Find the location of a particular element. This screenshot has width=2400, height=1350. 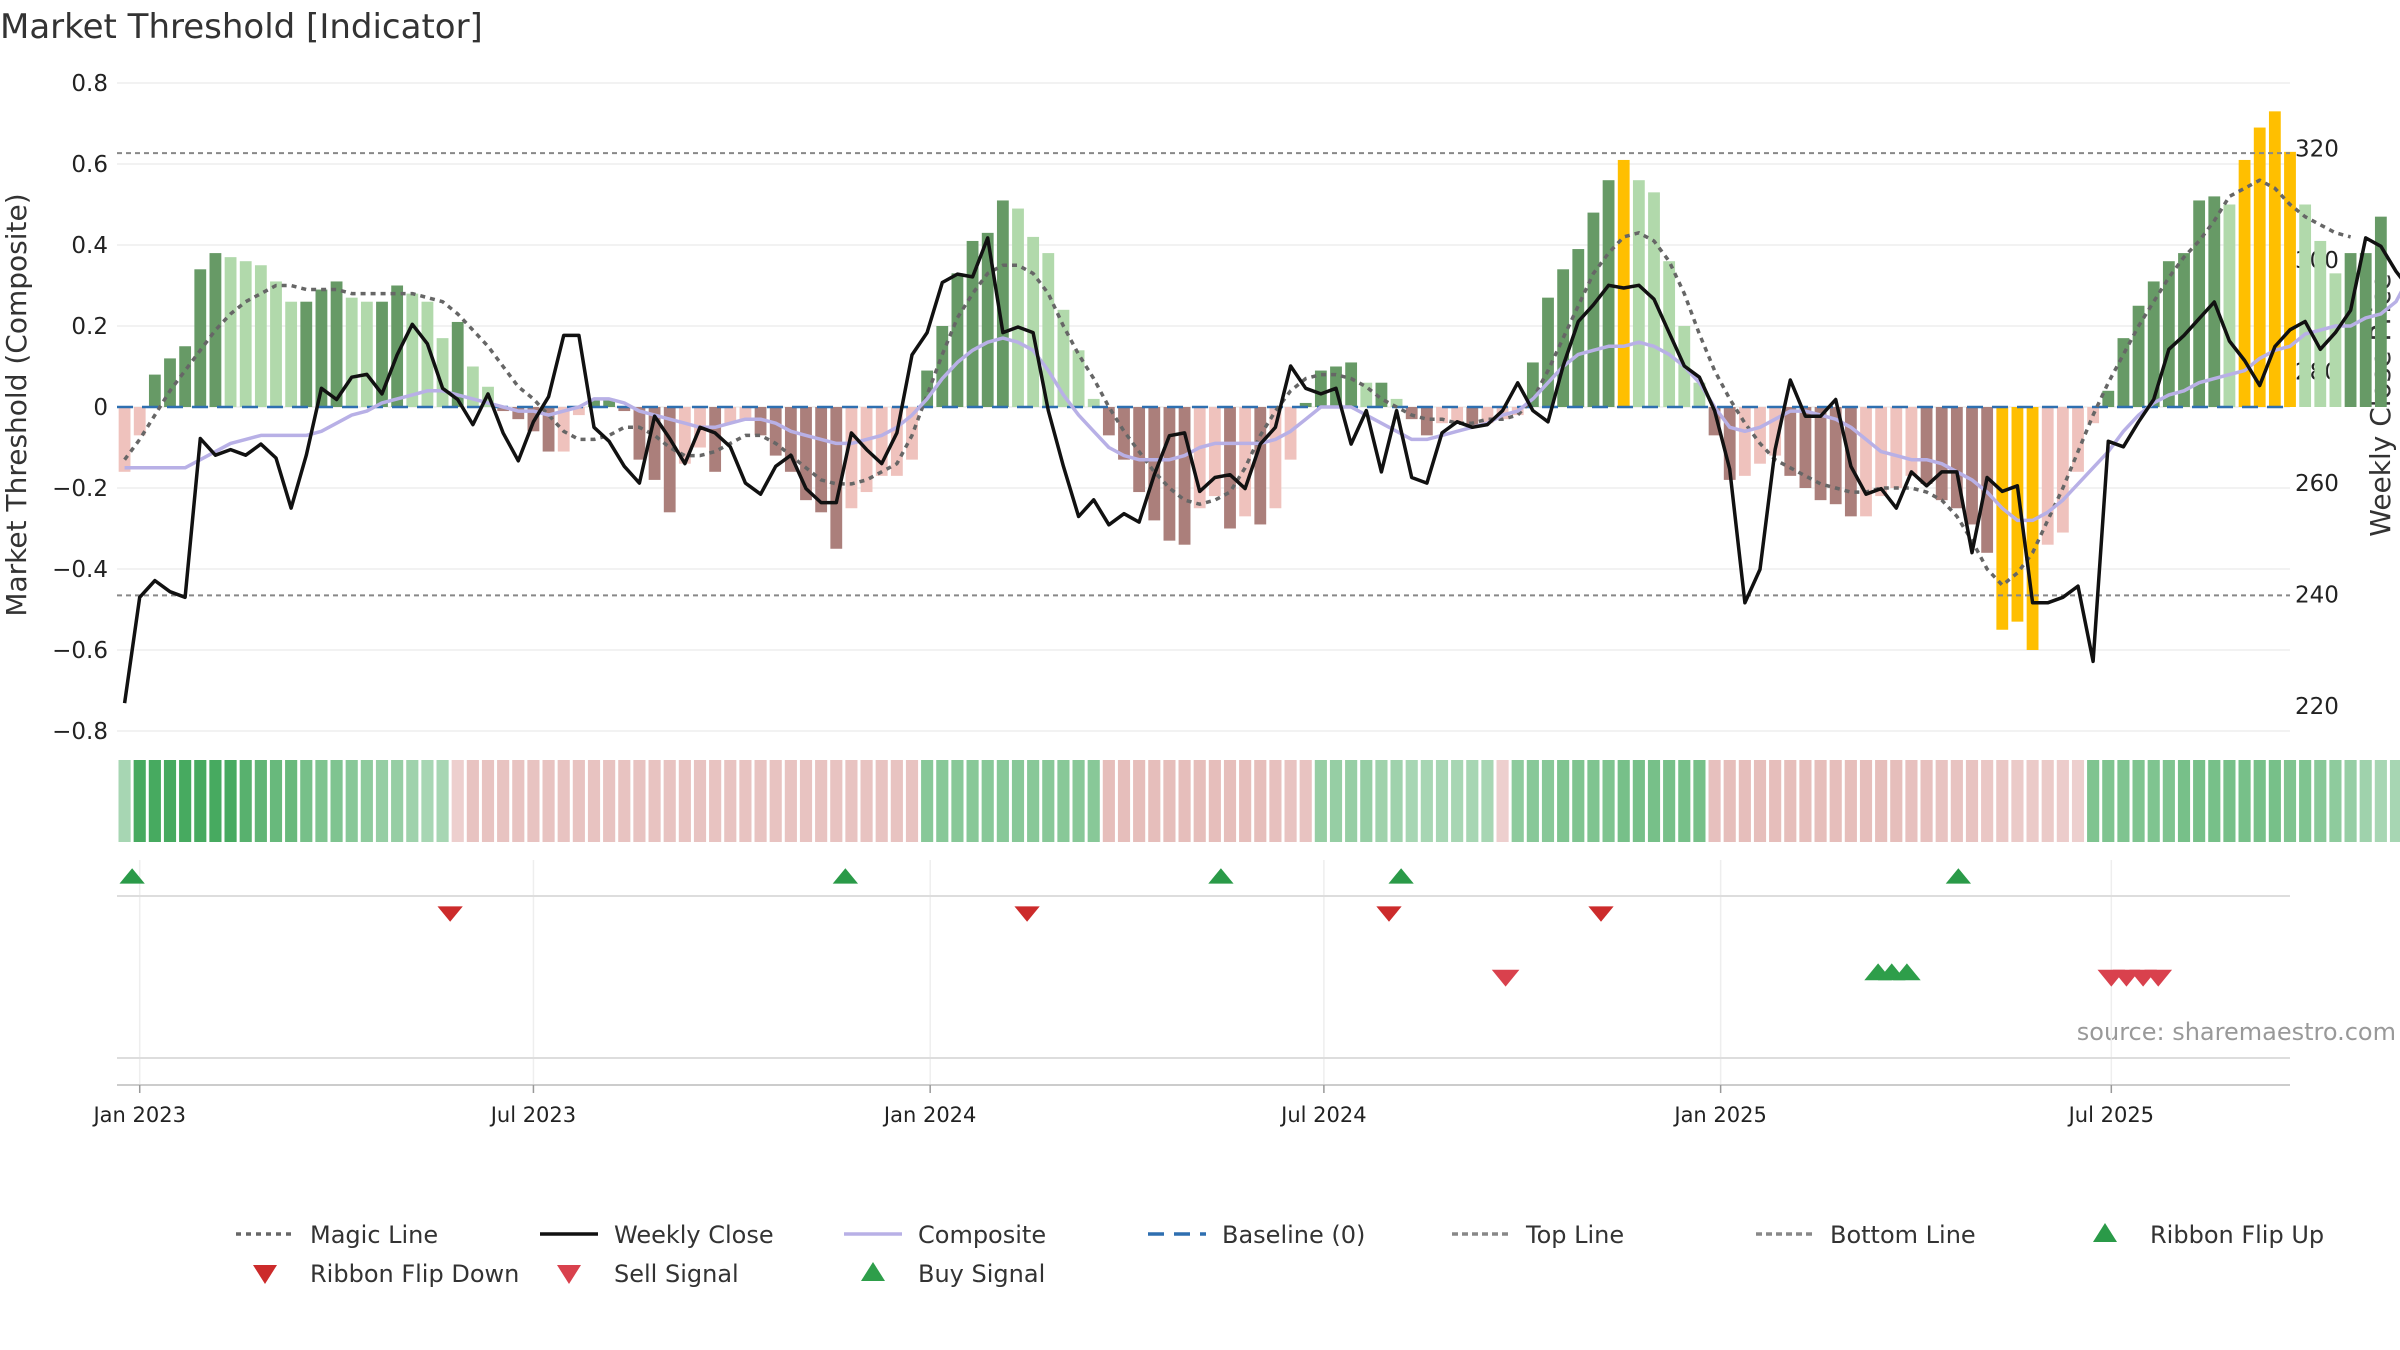

x-tick-label: Jul 2024 is located at coordinates (1322, 1115).